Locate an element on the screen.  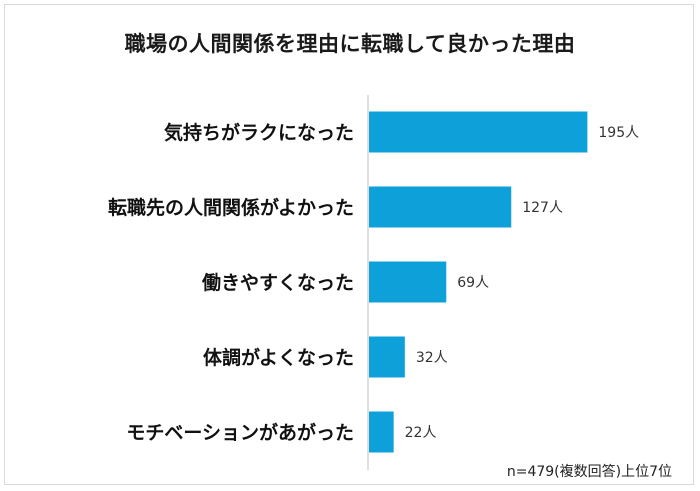
category-label-1: 気持ちがラクになった is located at coordinates (259, 132).